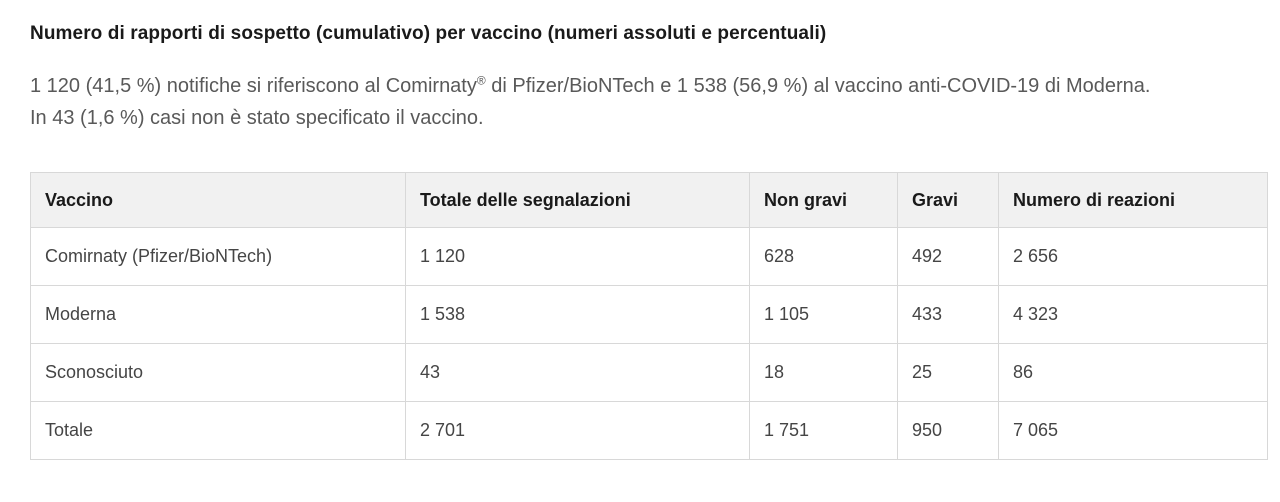 The height and width of the screenshot is (502, 1280). What do you see at coordinates (823, 314) in the screenshot?
I see `cell-non-serious: 1 105` at bounding box center [823, 314].